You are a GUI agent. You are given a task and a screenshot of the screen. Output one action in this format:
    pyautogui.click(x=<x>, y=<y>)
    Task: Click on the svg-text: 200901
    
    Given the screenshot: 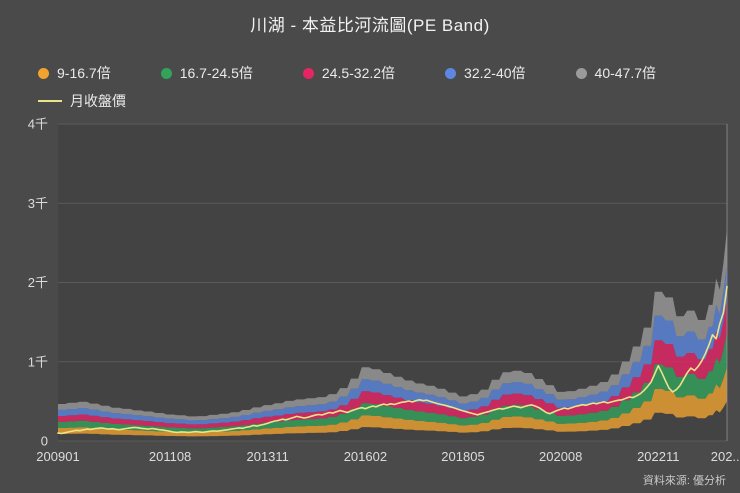 What is the action you would take?
    pyautogui.click(x=57, y=456)
    